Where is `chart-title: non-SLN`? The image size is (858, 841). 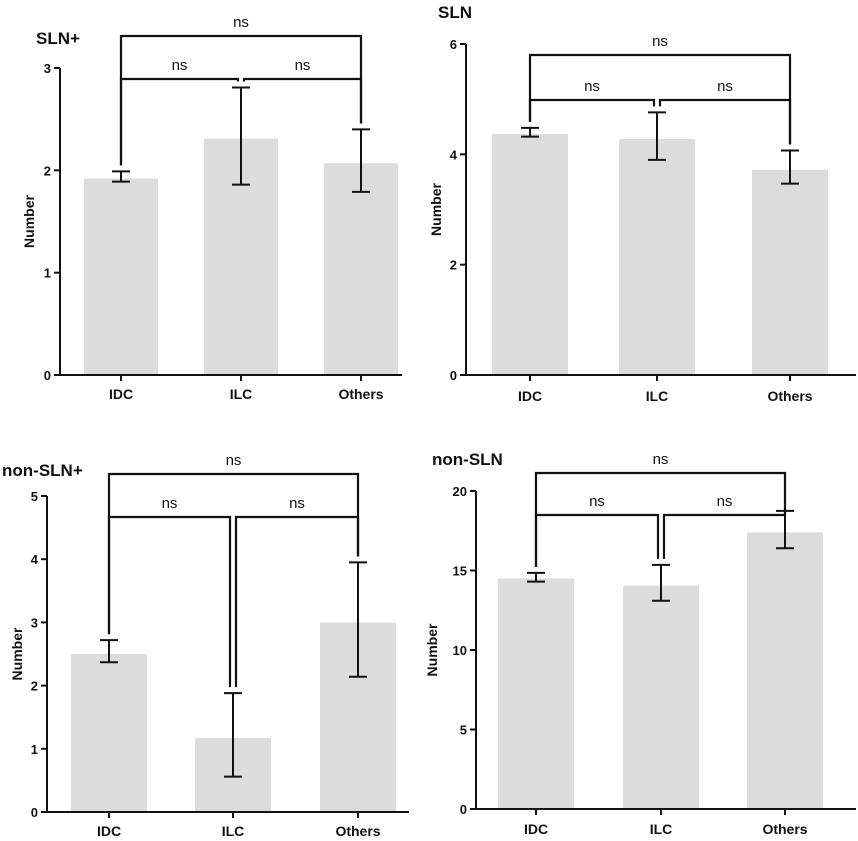
chart-title: non-SLN is located at coordinates (467, 459).